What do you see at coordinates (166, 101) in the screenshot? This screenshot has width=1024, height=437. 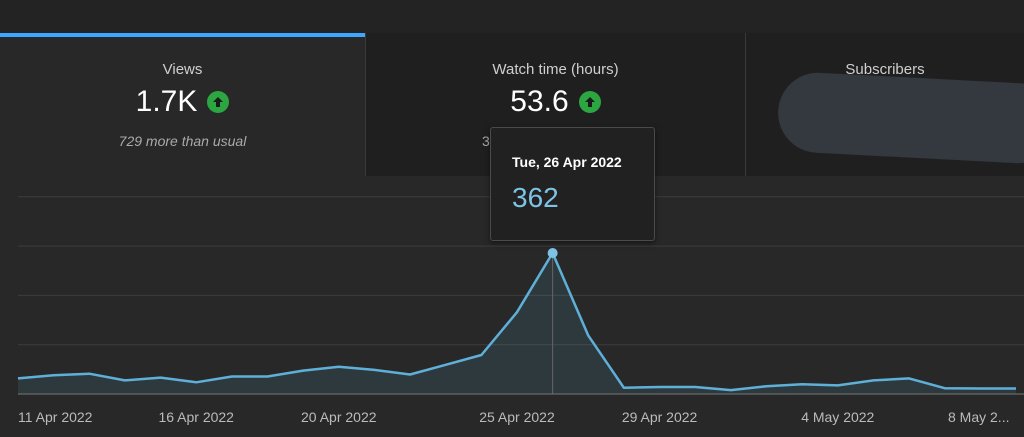 I see `tab-value: 1.7K` at bounding box center [166, 101].